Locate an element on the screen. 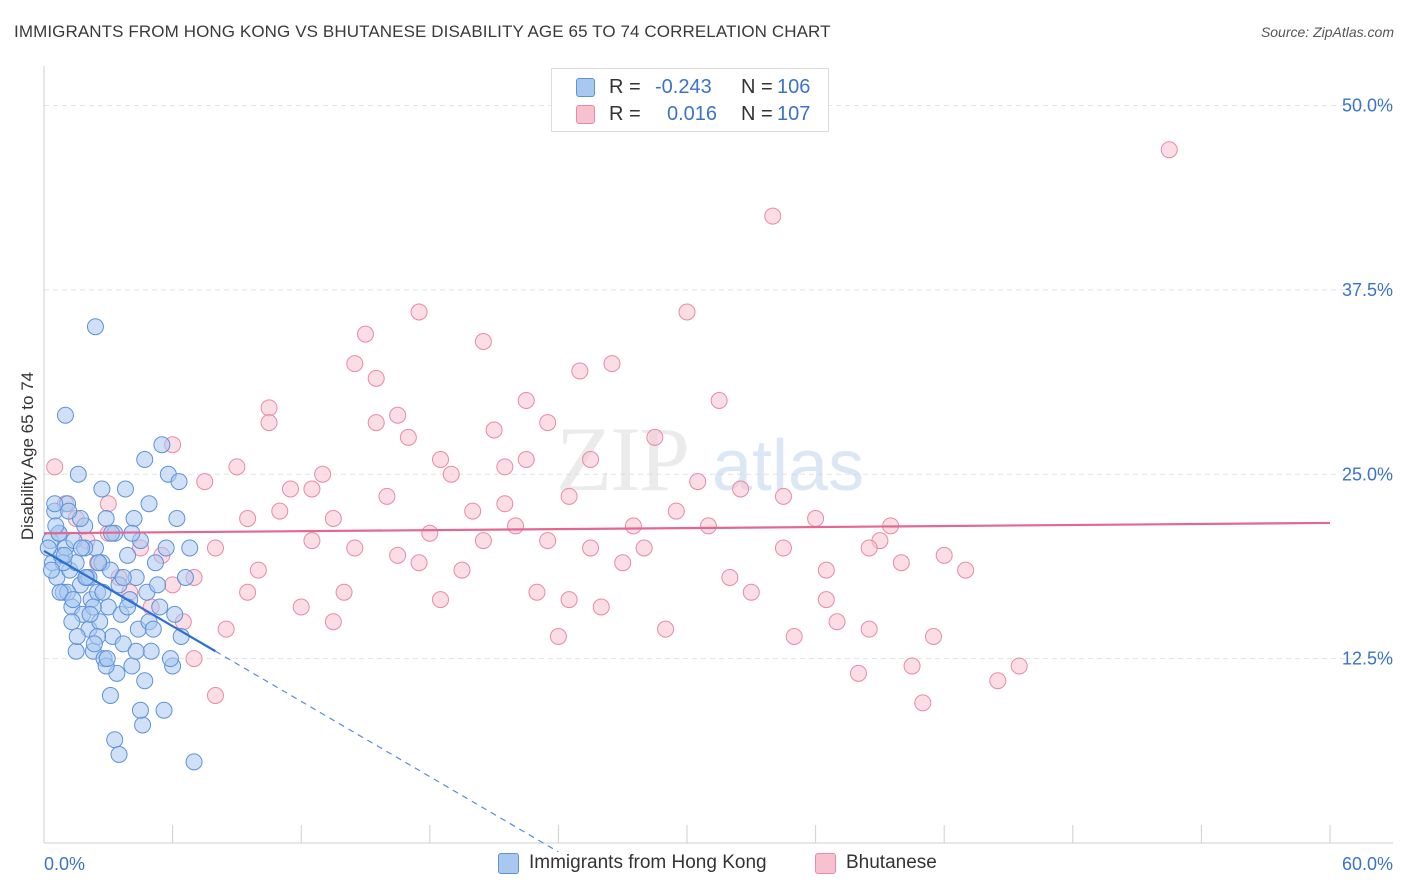 Image resolution: width=1406 pixels, height=892 pixels. bottom-legend-swatch-pink is located at coordinates (825, 863).